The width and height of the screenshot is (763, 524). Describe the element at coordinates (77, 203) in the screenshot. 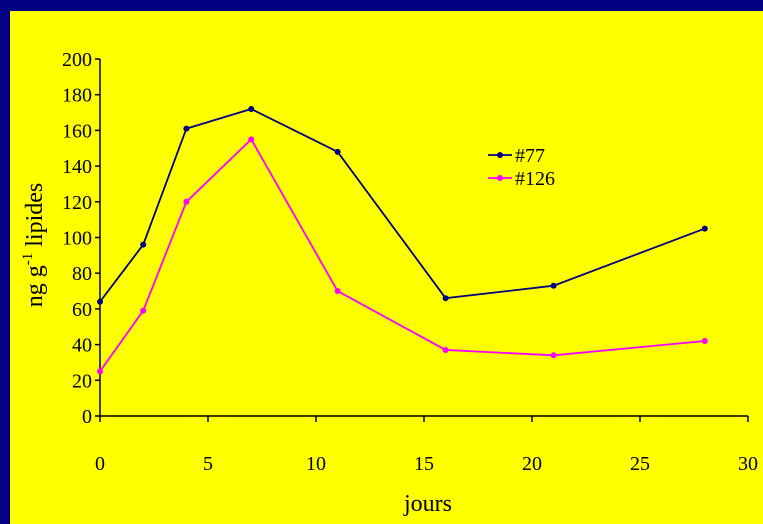

I see `y-tick-label: 120` at that location.